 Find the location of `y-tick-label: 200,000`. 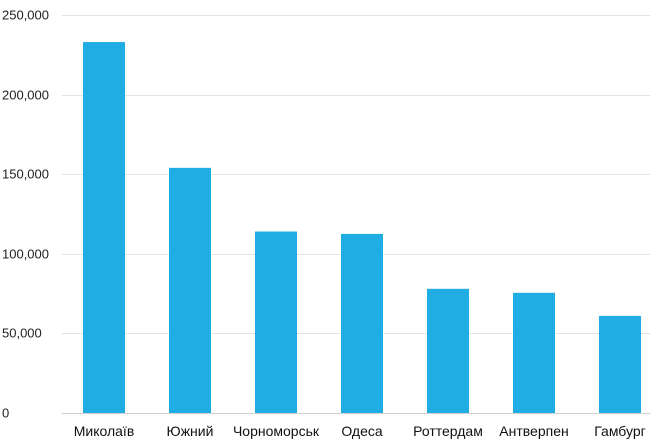

y-tick-label: 200,000 is located at coordinates (25, 95).